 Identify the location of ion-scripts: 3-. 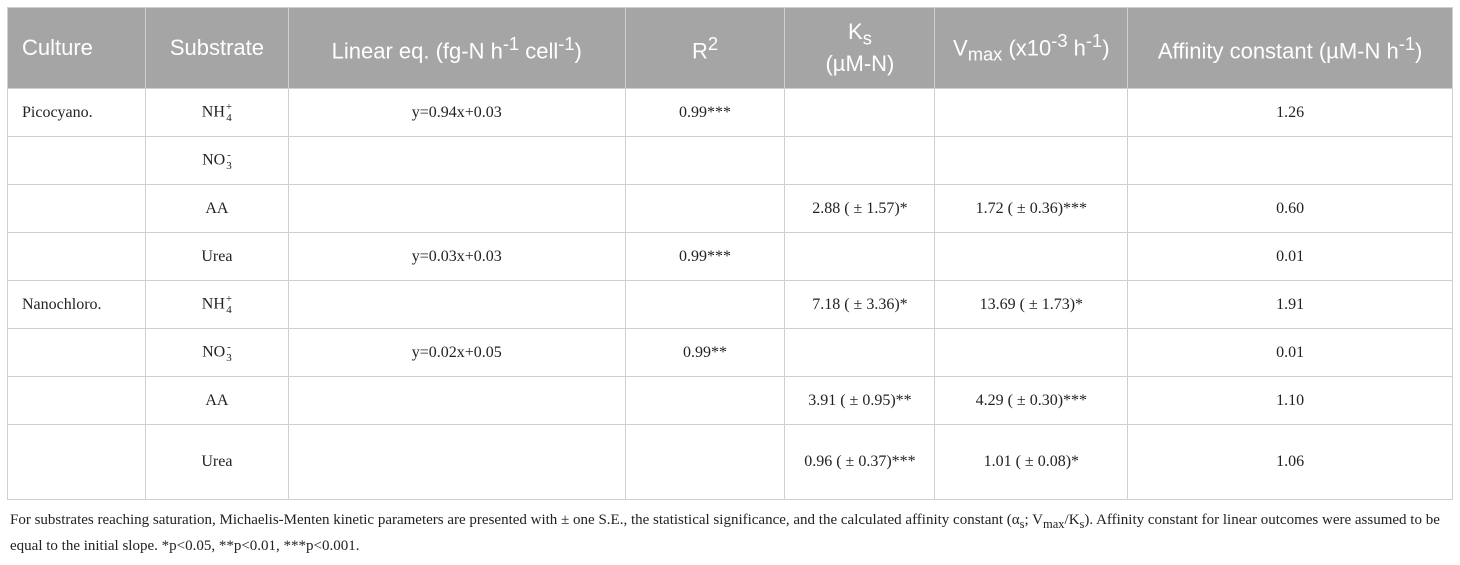
(229, 352).